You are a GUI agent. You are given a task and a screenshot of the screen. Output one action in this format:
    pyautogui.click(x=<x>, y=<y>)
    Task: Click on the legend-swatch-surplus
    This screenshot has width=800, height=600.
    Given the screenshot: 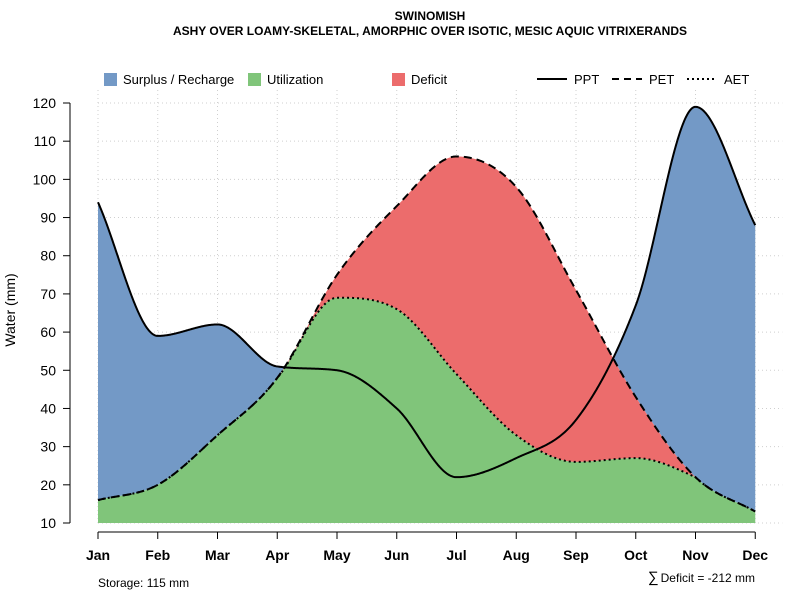 What is the action you would take?
    pyautogui.click(x=110, y=79)
    